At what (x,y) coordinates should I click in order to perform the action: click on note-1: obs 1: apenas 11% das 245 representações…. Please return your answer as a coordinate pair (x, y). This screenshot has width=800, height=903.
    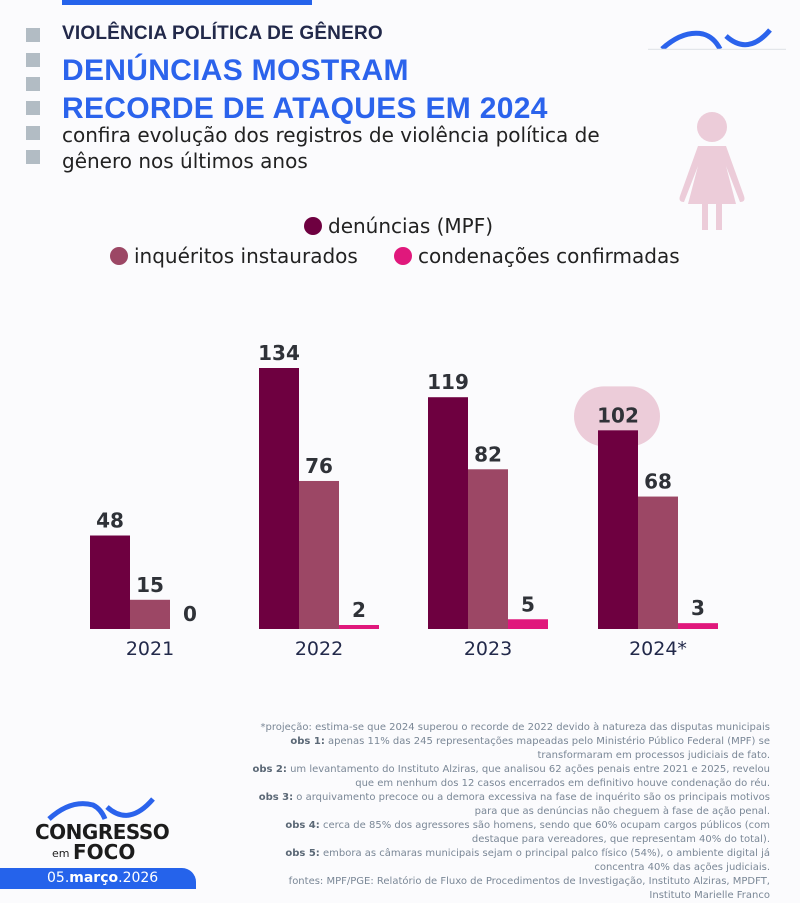
    Looking at the image, I should click on (510, 749).